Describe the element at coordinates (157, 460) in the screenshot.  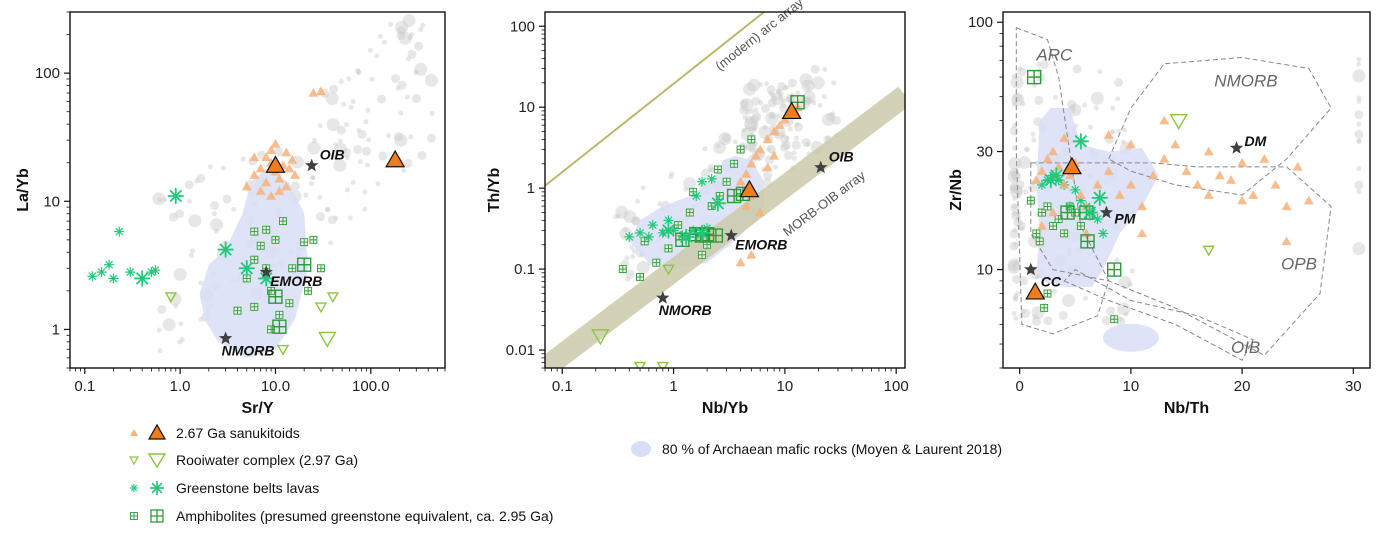
I see `legend-rooiwater-big` at that location.